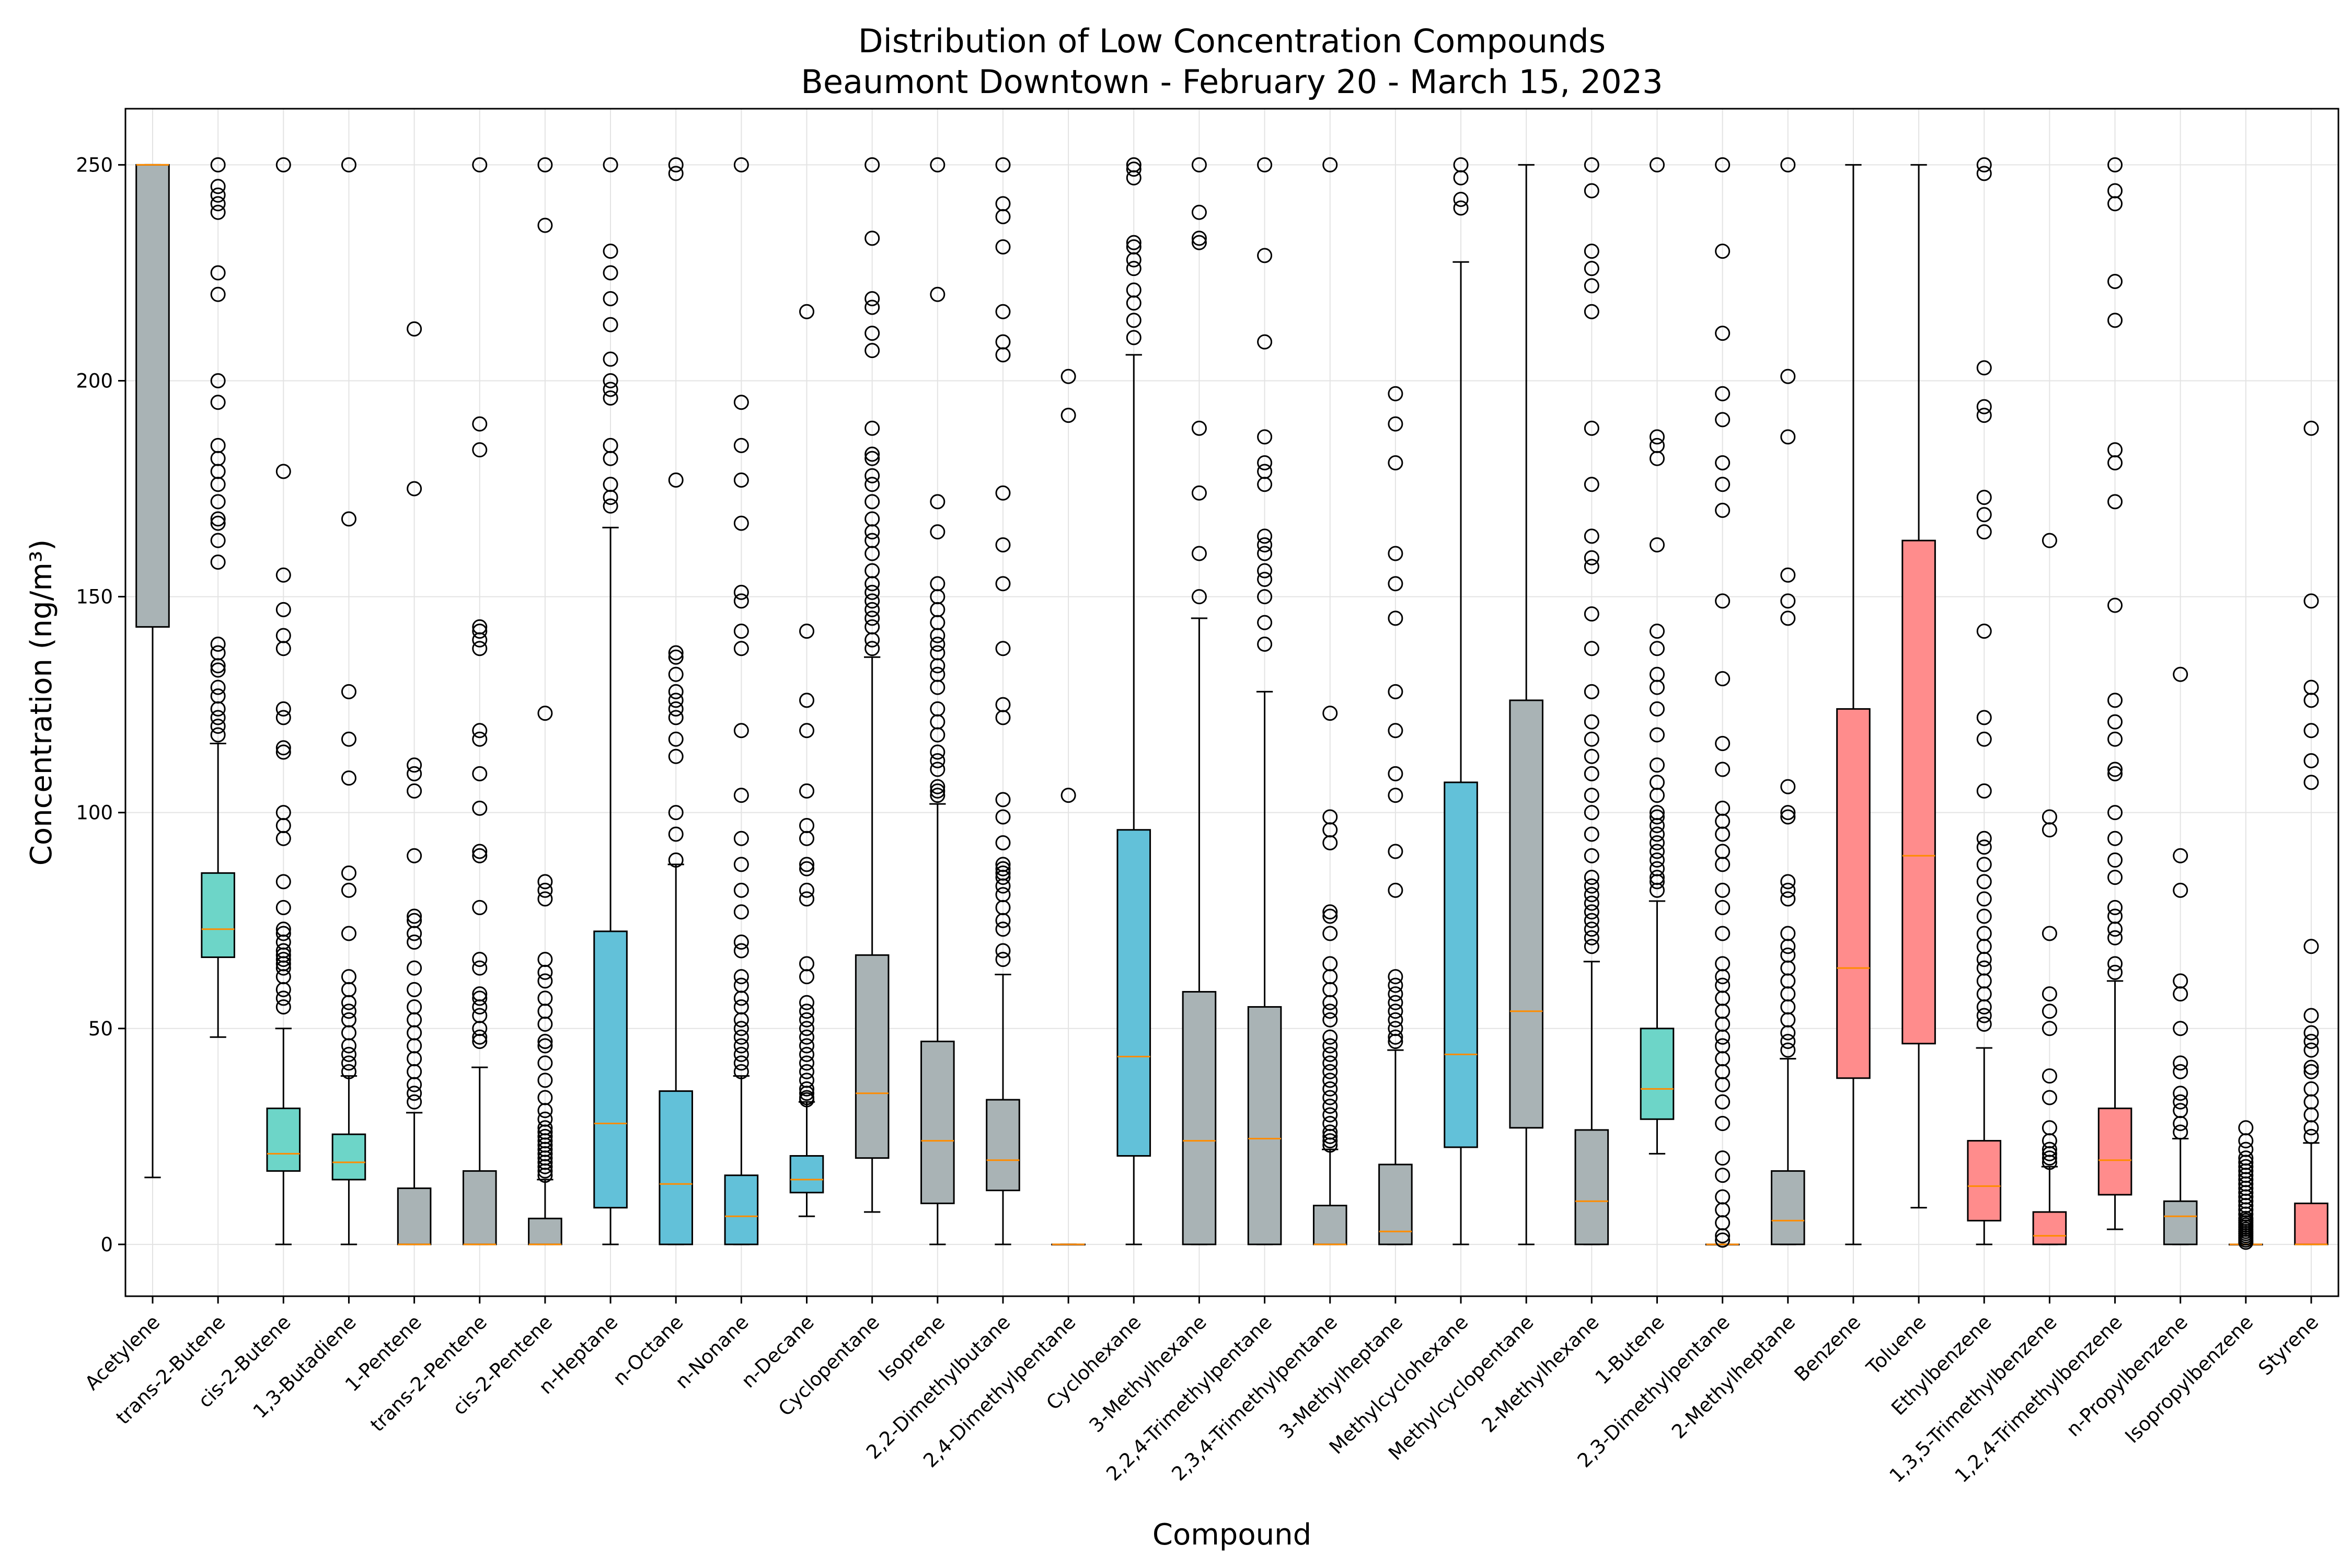 This screenshot has height=1568, width=2352. I want to click on box-n-heptane, so click(610, 701).